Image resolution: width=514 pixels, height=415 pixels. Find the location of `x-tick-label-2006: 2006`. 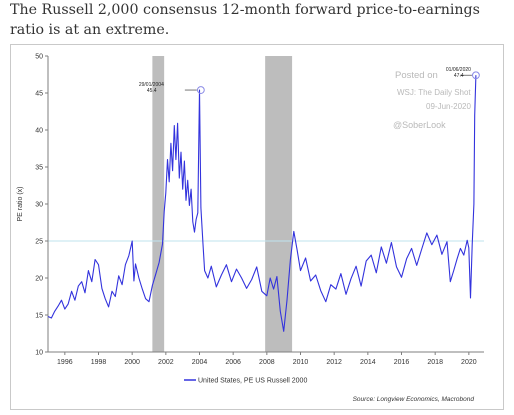

x-tick-label-2006: 2006 is located at coordinates (233, 362).